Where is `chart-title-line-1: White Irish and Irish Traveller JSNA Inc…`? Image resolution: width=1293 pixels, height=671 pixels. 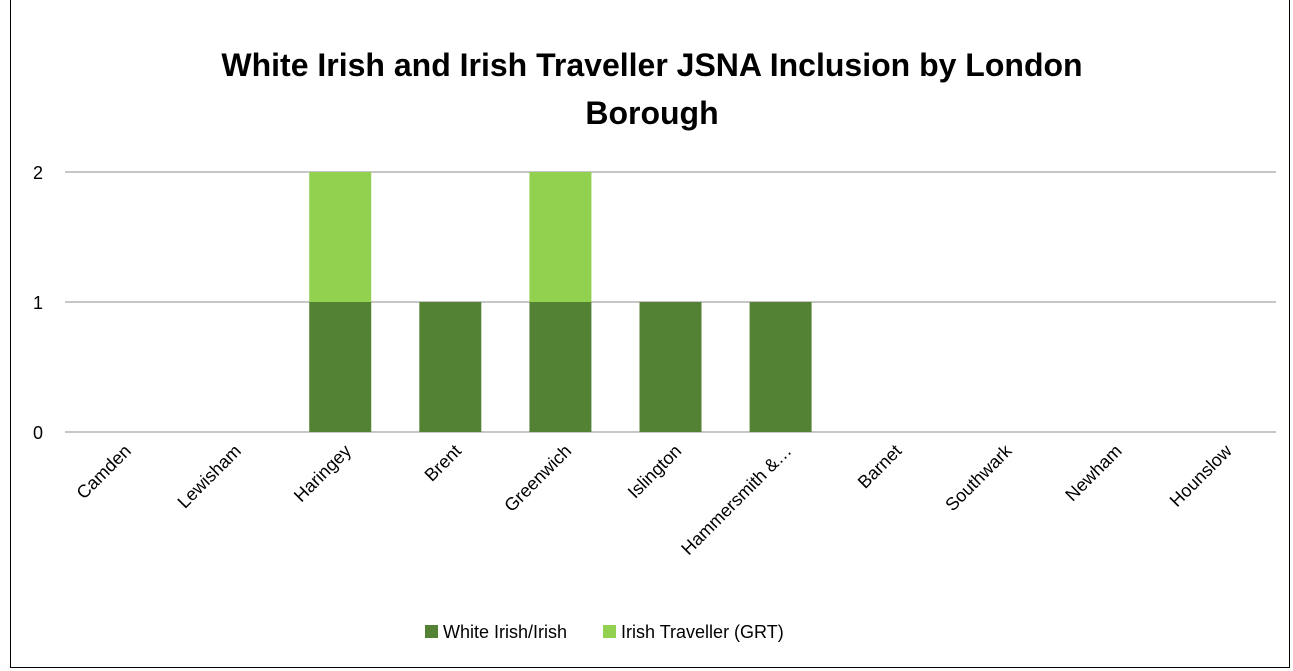 chart-title-line-1: White Irish and Irish Traveller JSNA Inc… is located at coordinates (651, 65).